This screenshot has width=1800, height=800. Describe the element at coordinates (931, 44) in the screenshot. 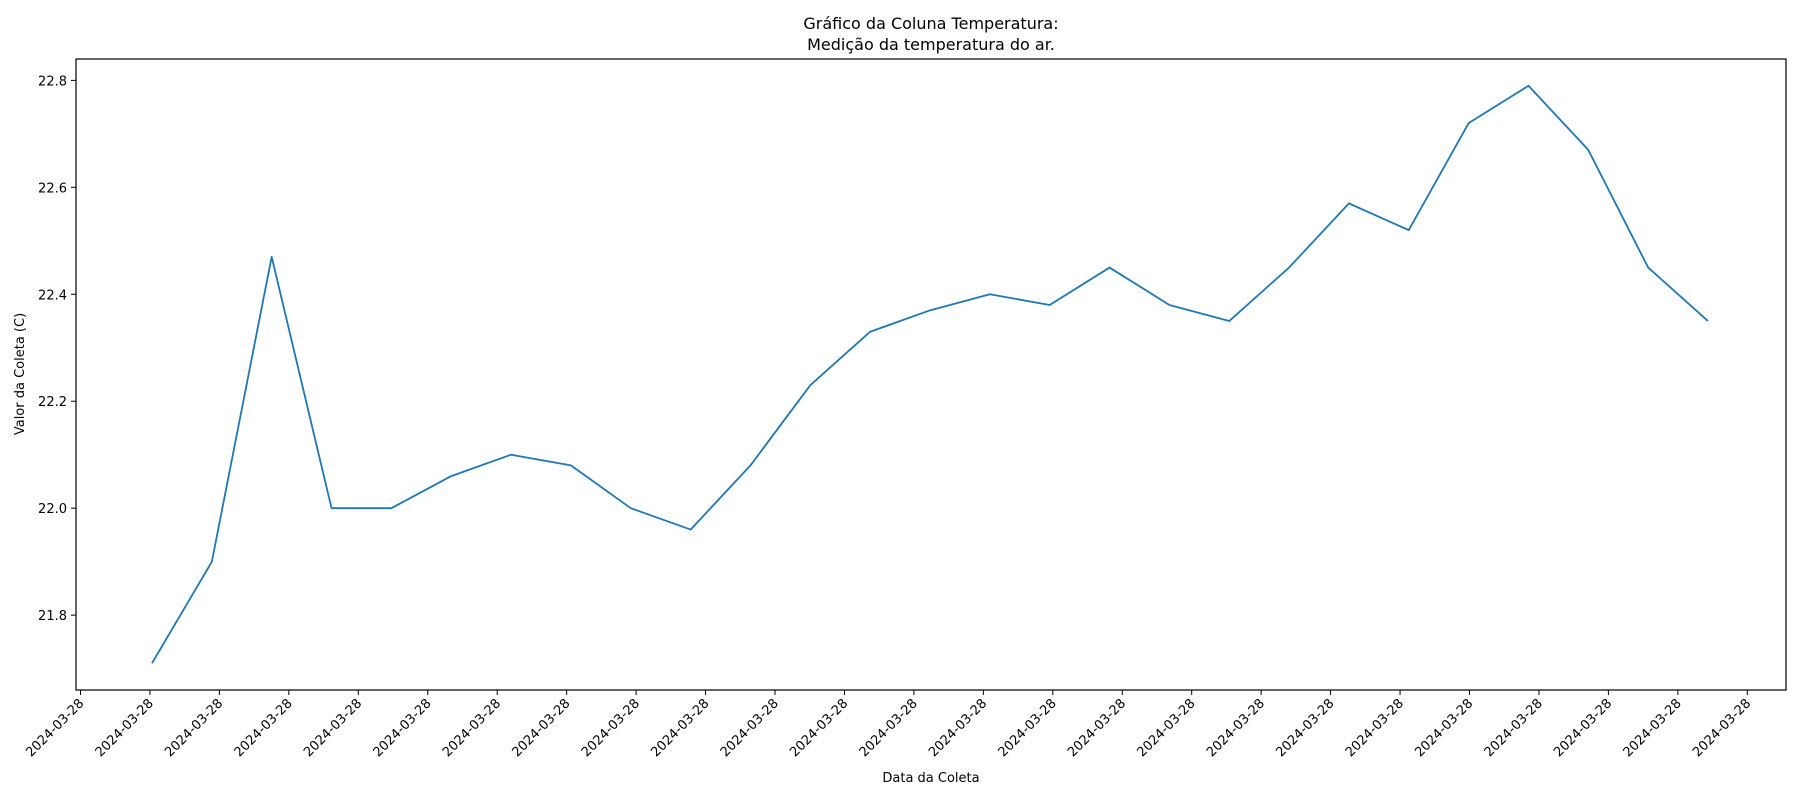

I see `chart-title-line-2: Medição da temperatura do ar.` at that location.